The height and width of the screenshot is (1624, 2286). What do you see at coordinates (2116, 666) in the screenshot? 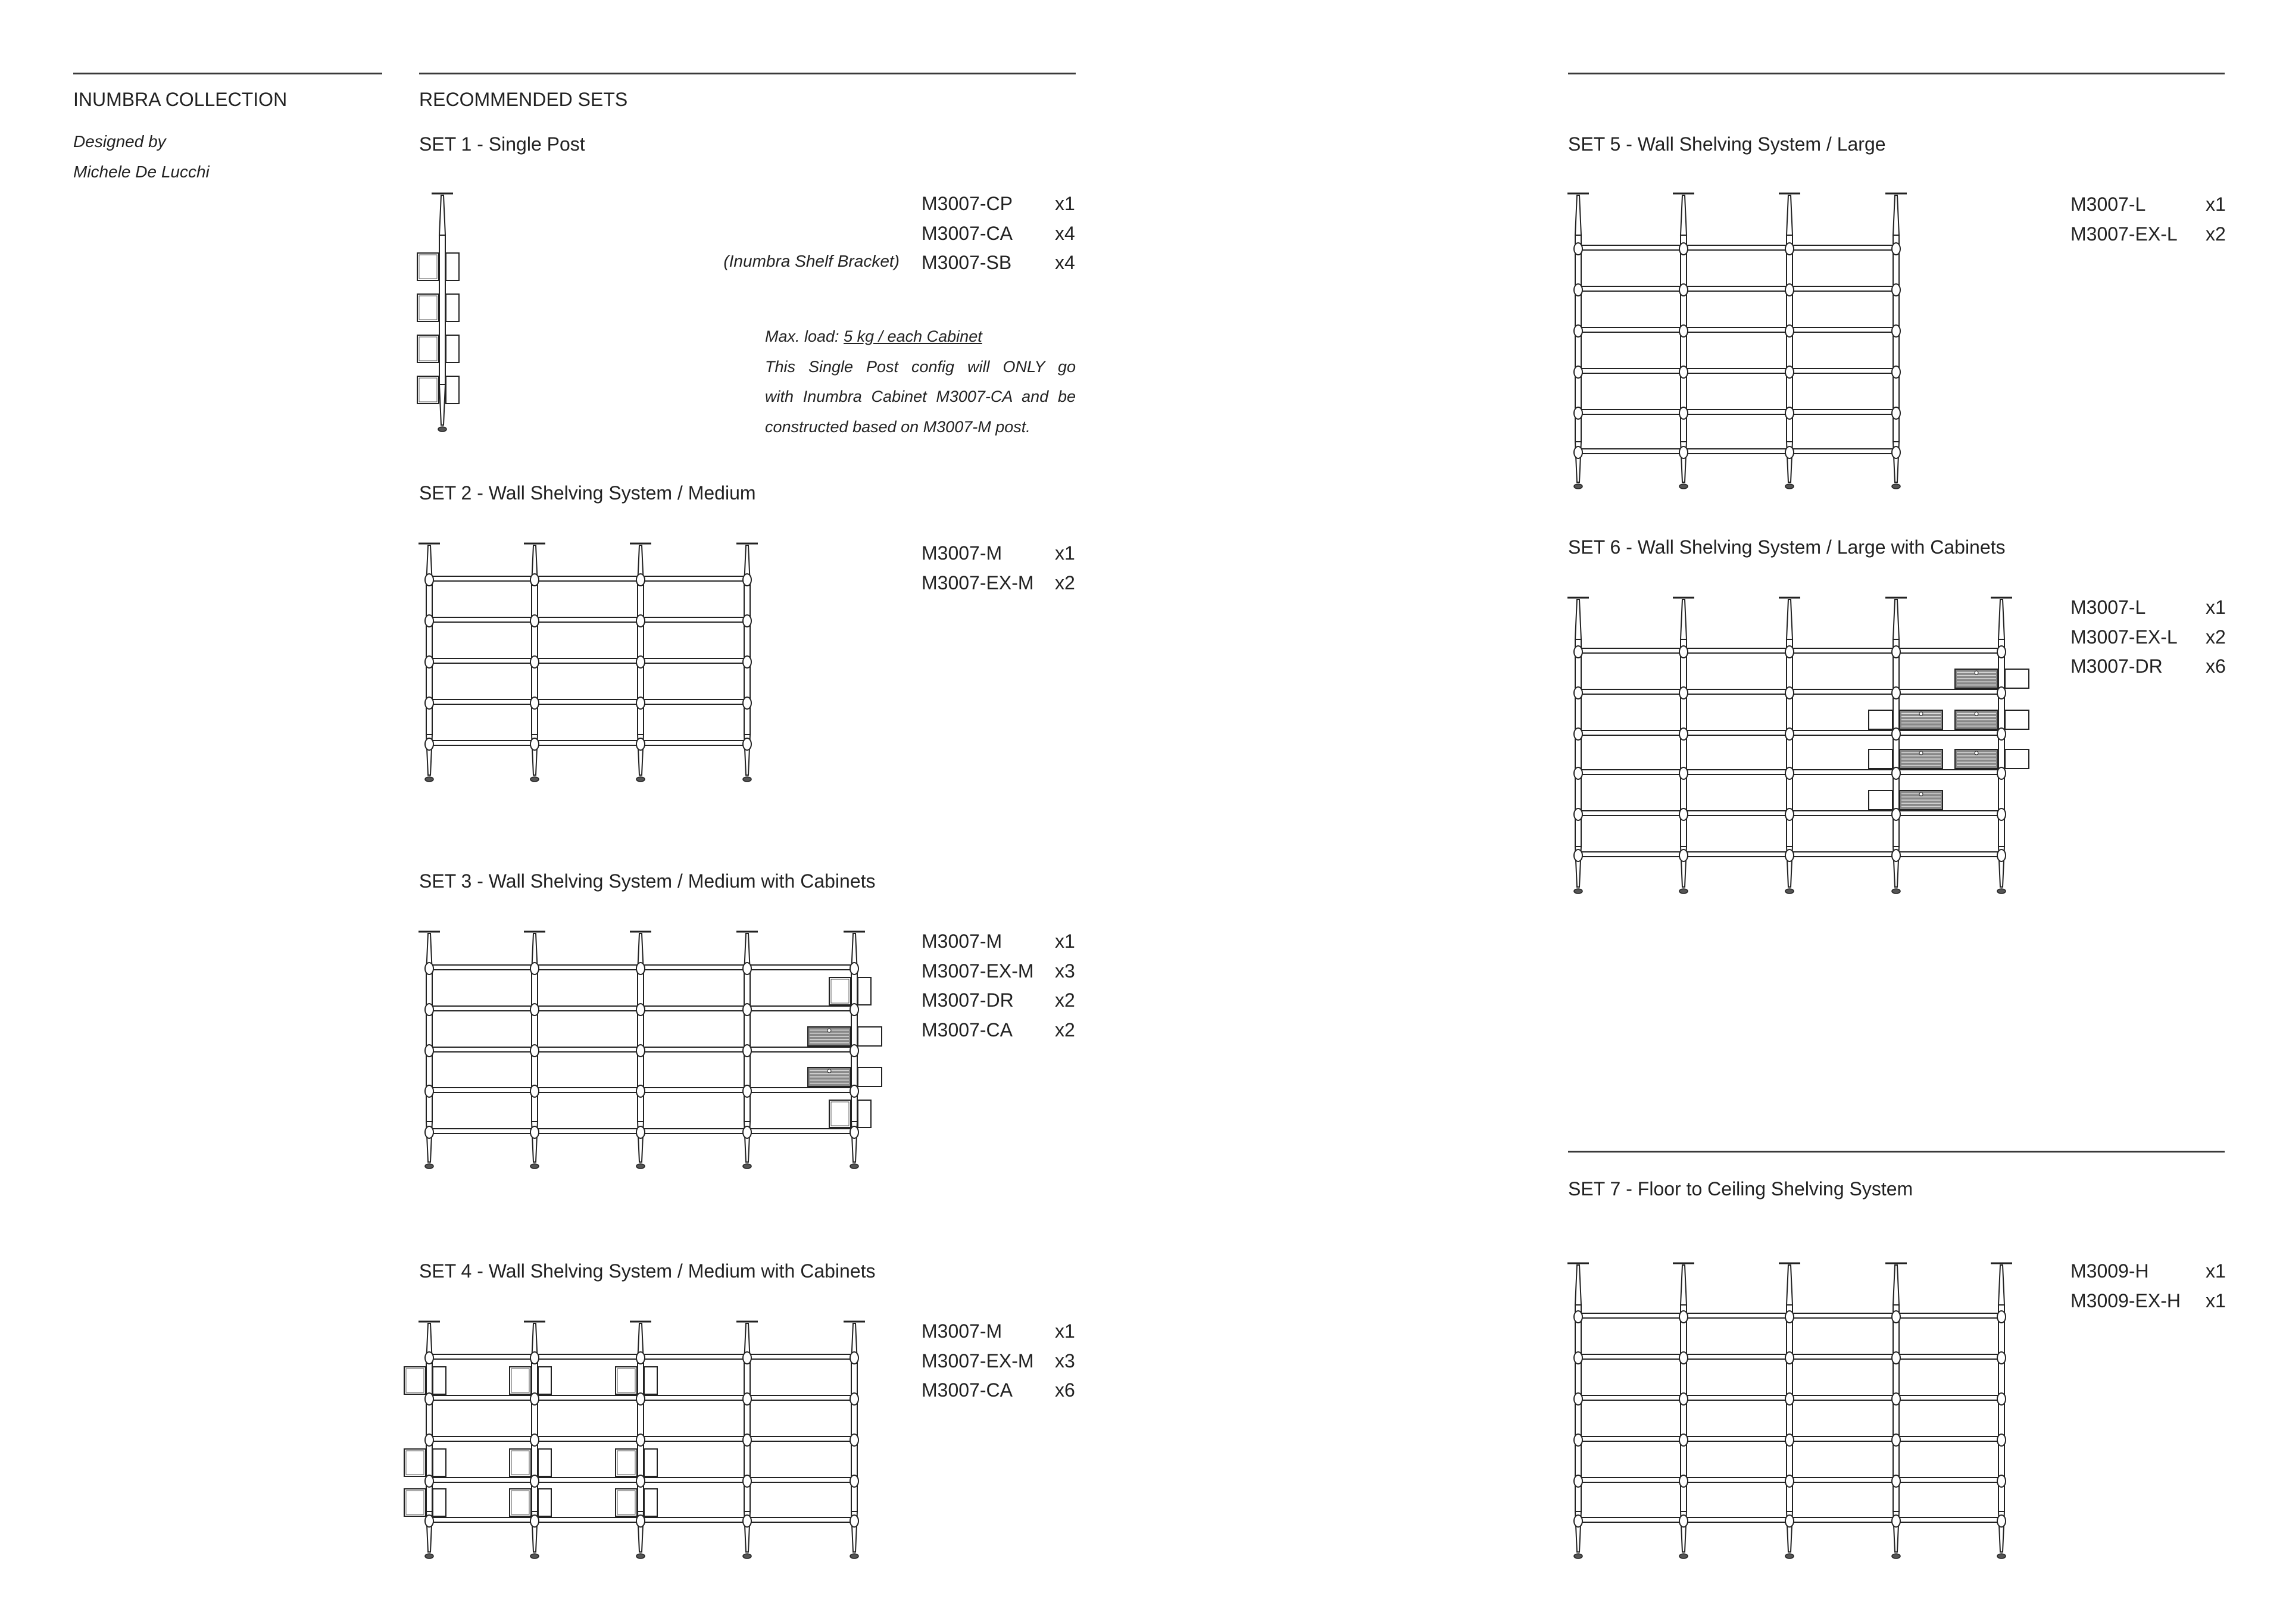
I see `part-code: M3007-DR` at bounding box center [2116, 666].